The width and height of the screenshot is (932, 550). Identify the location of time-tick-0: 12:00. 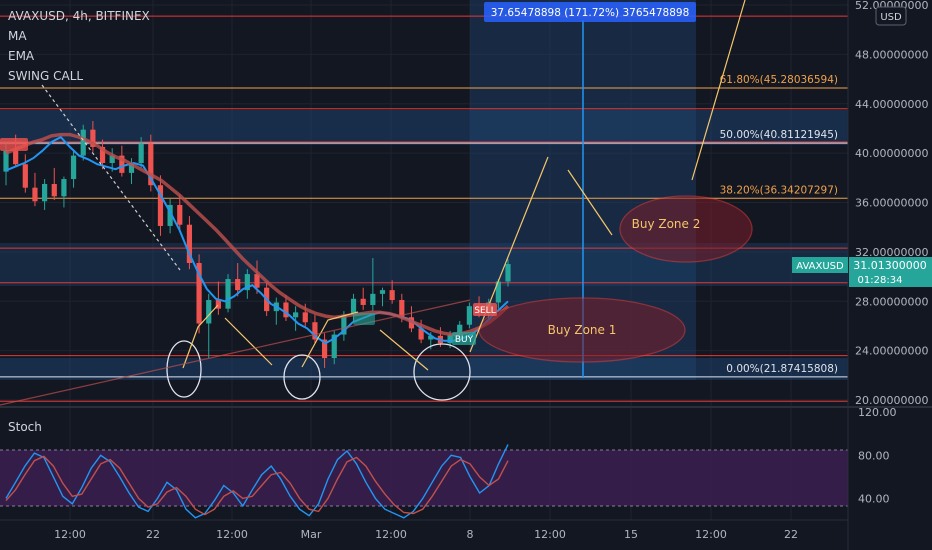
(70, 534).